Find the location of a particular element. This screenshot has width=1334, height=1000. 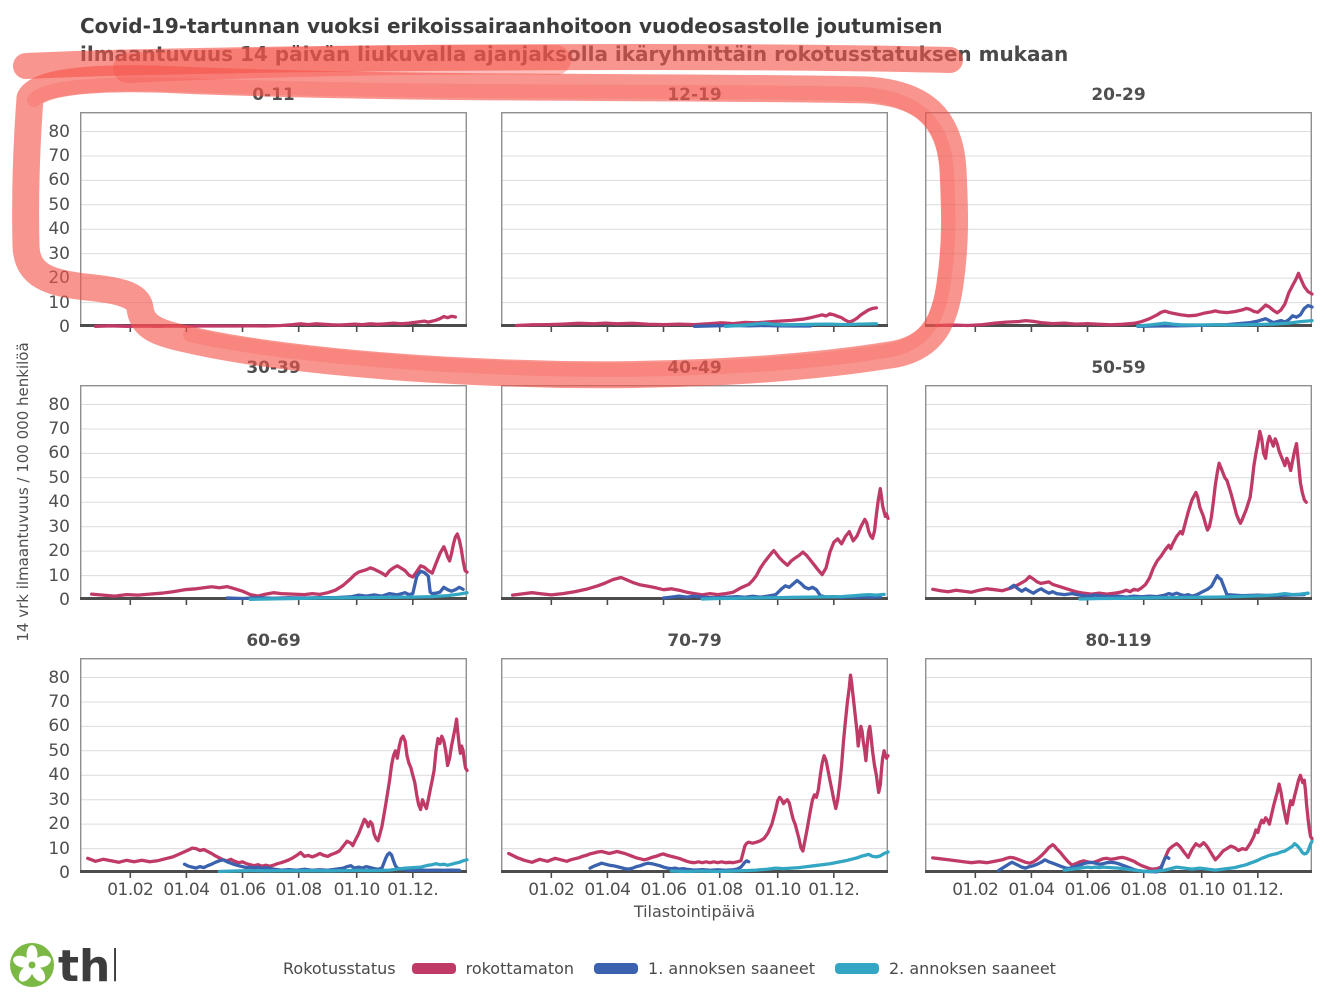

legend-item-1: rokottamaton is located at coordinates (493, 968).